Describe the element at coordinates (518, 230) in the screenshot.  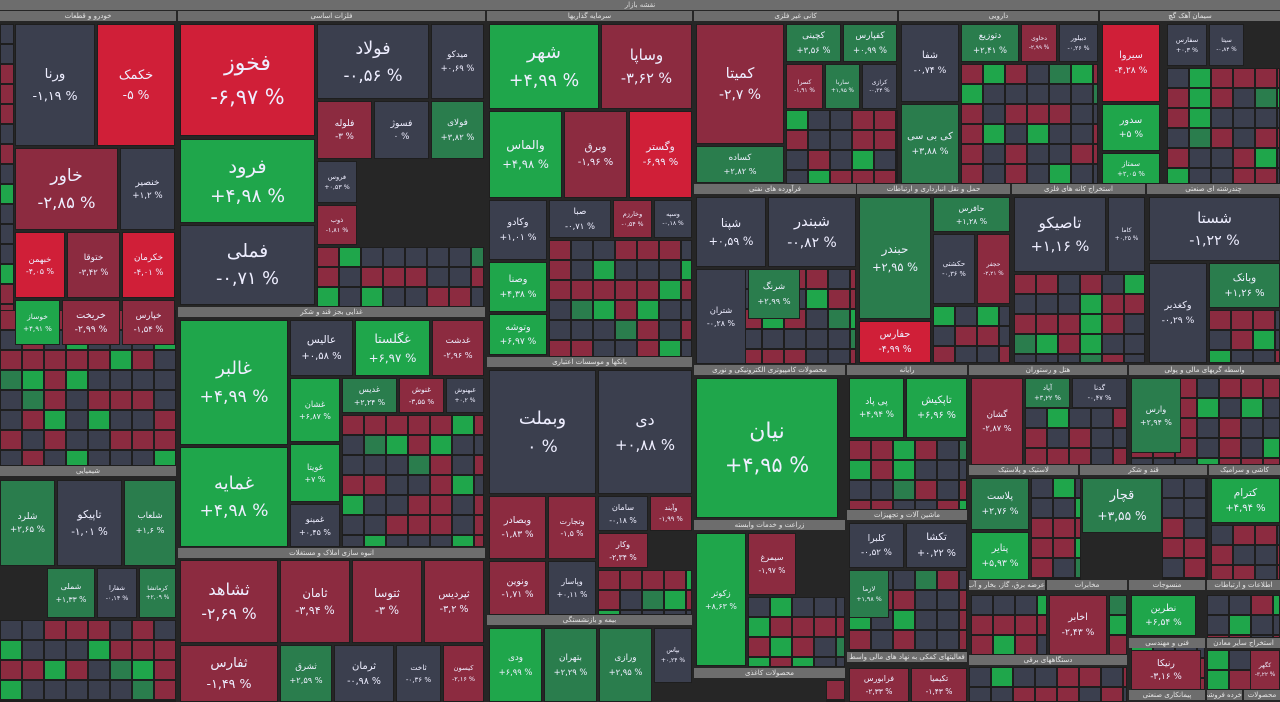
I see `stock-tile: وکادو +۱,۰۱ %` at that location.